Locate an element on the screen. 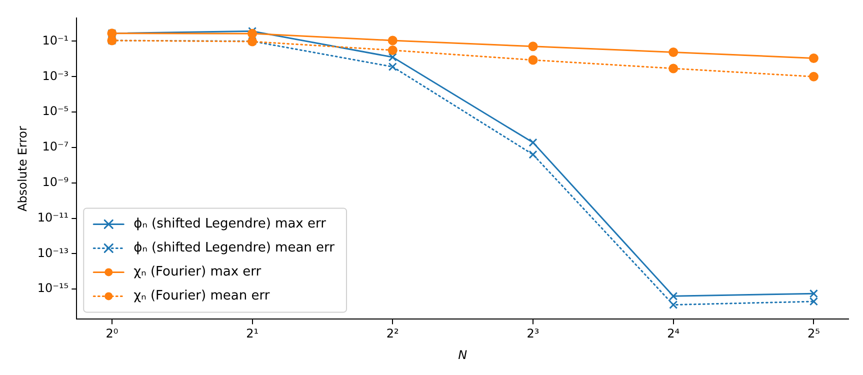 This screenshot has width=863, height=375. y-tick-label: 10⁻¹¹ is located at coordinates (53, 217).